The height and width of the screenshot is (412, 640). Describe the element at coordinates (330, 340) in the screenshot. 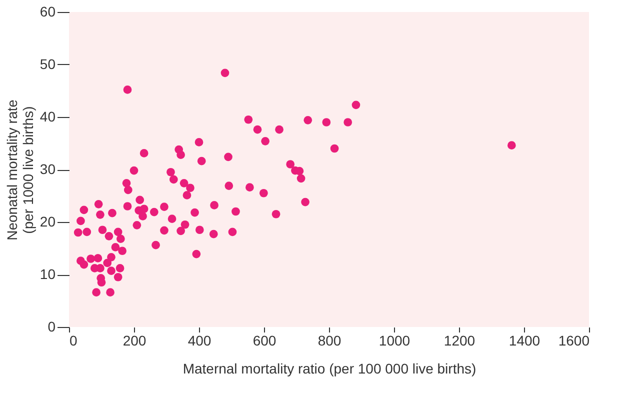

I see `x-tick-label: 800` at that location.